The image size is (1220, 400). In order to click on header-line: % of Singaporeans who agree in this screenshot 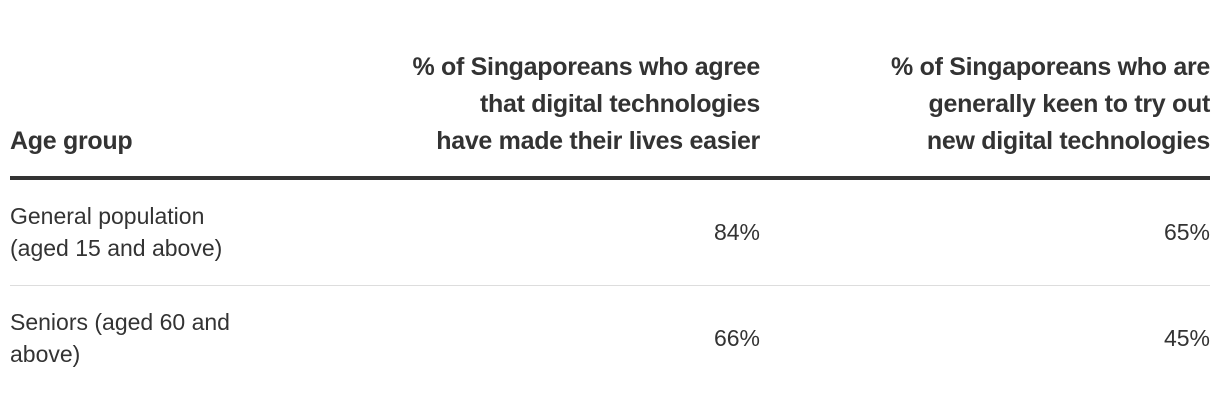, I will do `click(586, 67)`.